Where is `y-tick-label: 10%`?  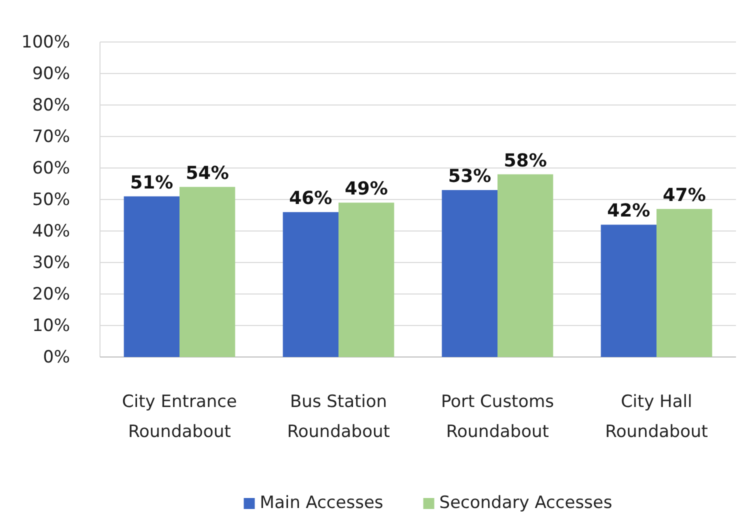
y-tick-label: 10% is located at coordinates (51, 326).